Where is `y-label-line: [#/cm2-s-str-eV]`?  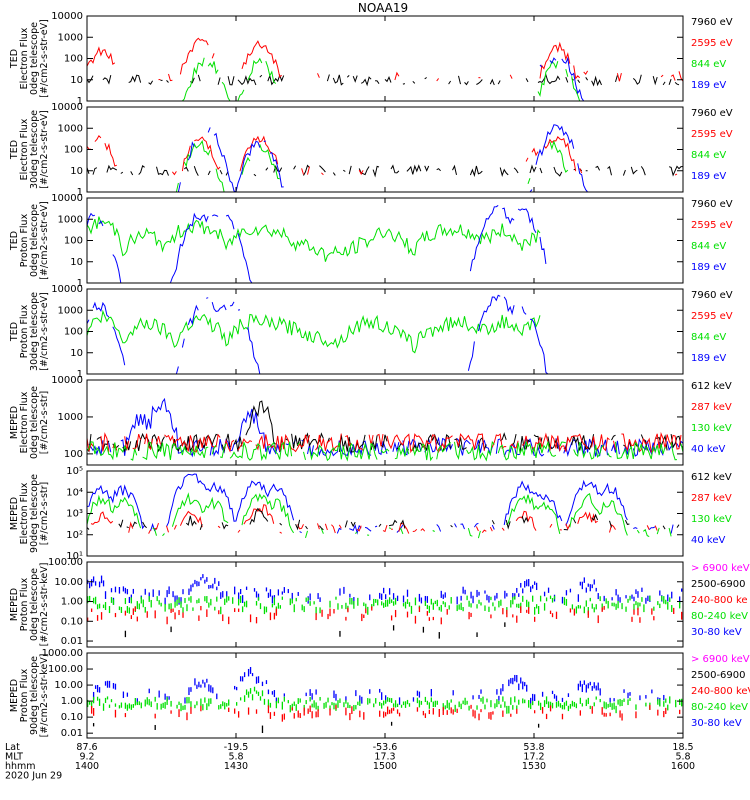 y-label-line: [#/cm2-s-str-eV] is located at coordinates (44, 149).